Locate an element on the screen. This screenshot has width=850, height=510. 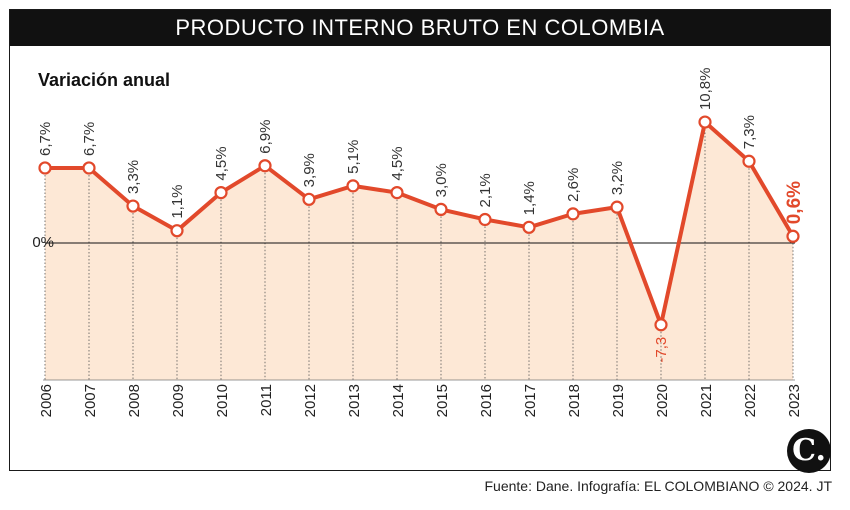
x-tick-label: 2017 is located at coordinates (530, 400).